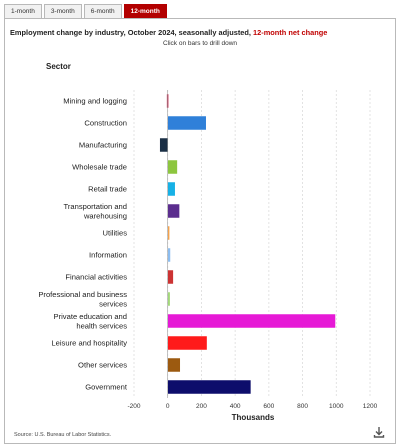 This screenshot has width=400, height=448. What do you see at coordinates (108, 255) in the screenshot?
I see `category-label: Information` at bounding box center [108, 255].